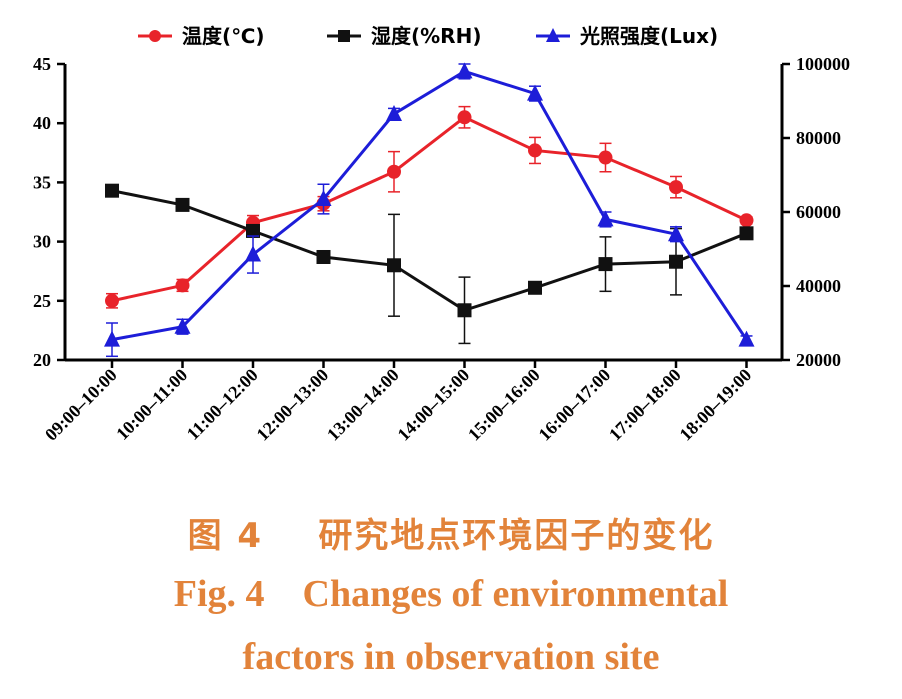 The image size is (902, 699). What do you see at coordinates (42, 123) in the screenshot?
I see `y-left-tick-label: 40` at bounding box center [42, 123].